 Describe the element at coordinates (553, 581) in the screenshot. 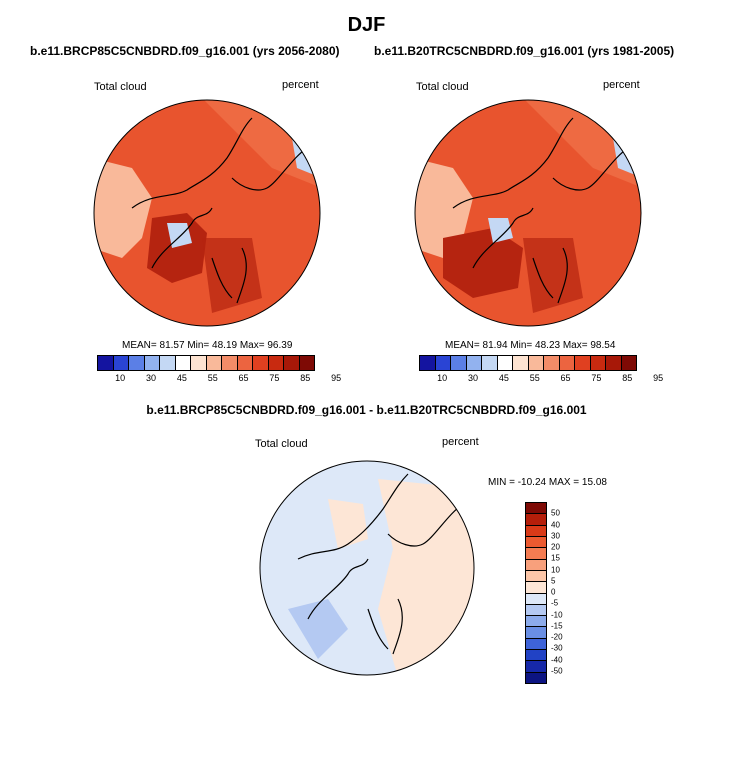

I see `colorbar-tick-label: 5` at that location.